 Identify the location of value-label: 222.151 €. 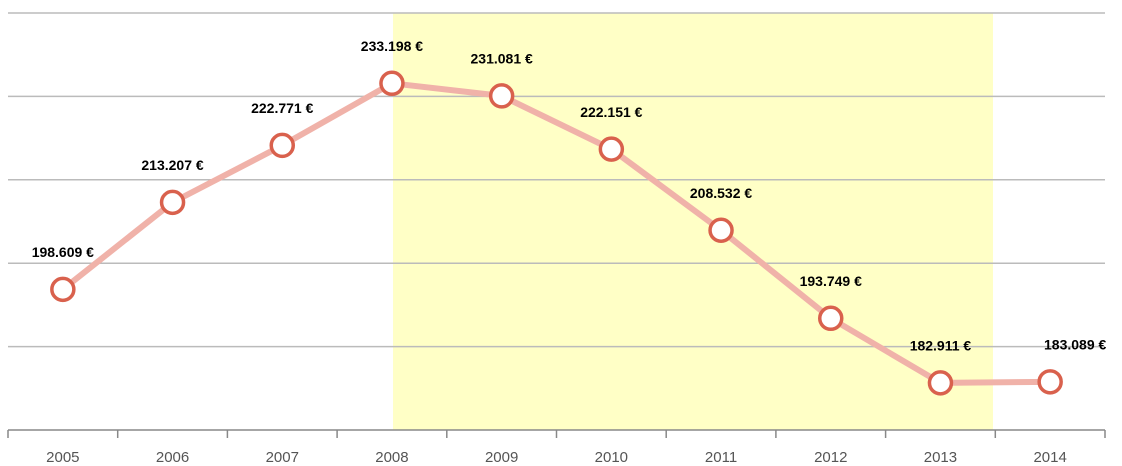
(611, 112).